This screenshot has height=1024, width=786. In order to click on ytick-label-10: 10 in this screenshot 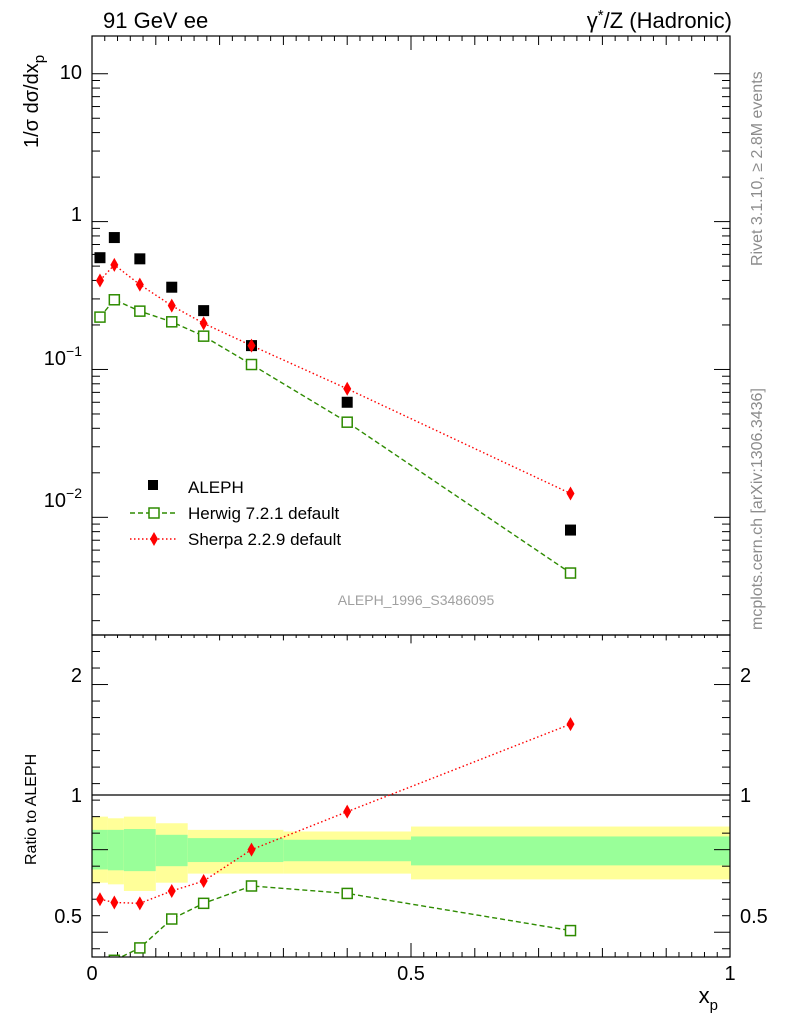, I will do `click(71, 73)`.